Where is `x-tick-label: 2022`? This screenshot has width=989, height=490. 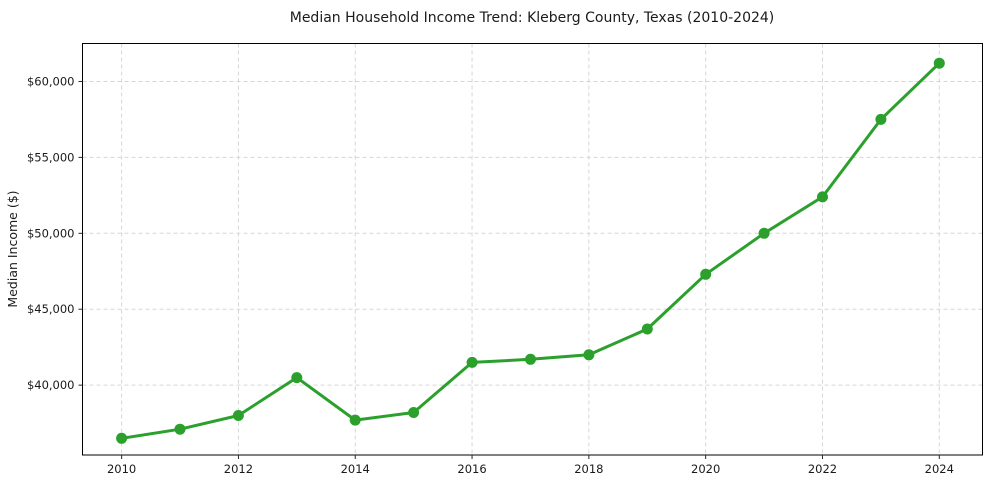 x-tick-label: 2022 is located at coordinates (822, 469).